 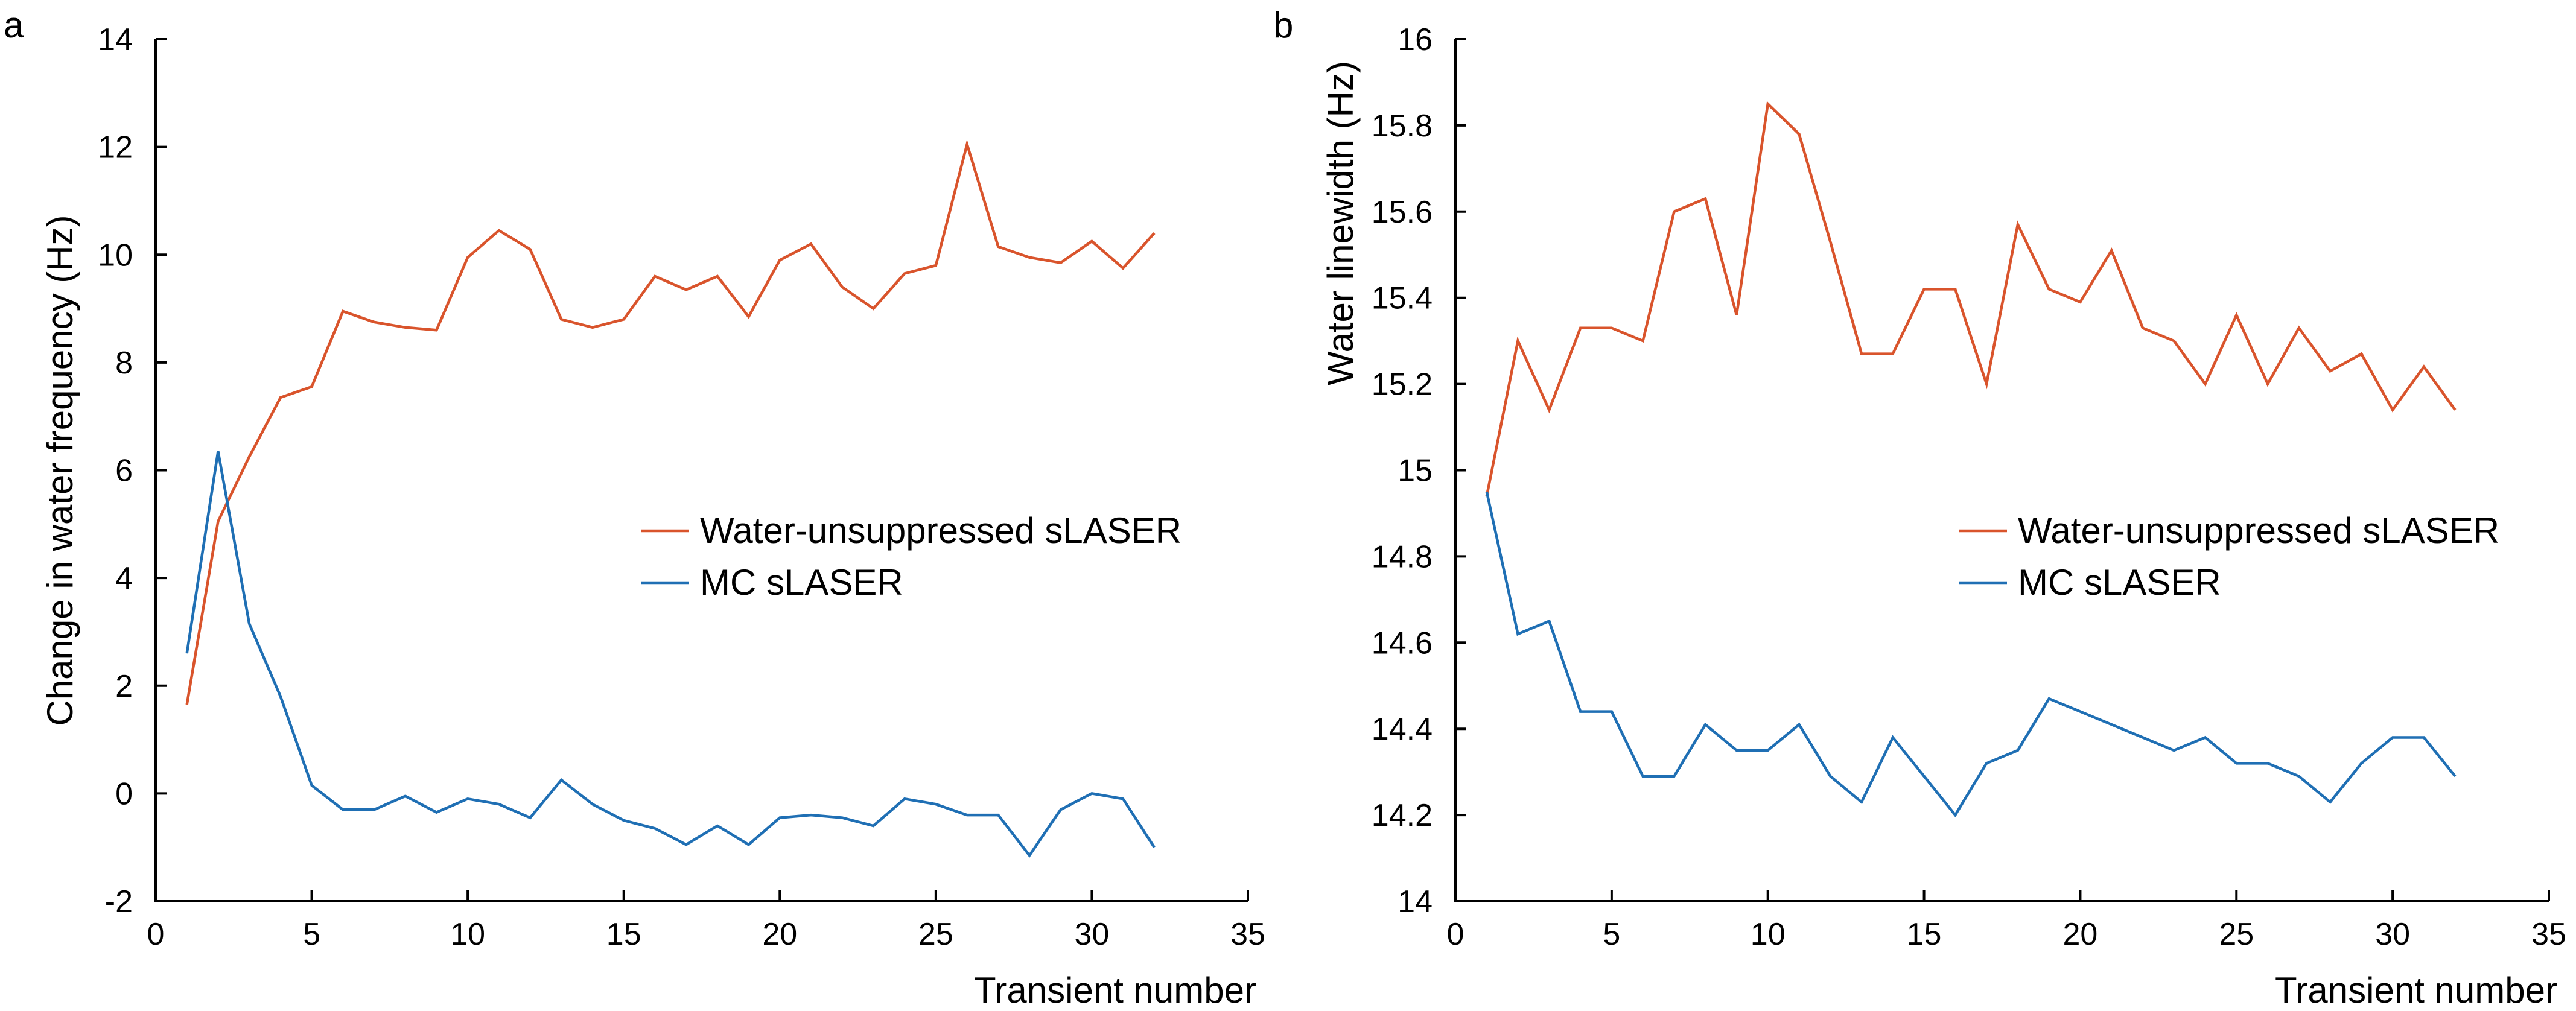 What do you see at coordinates (1403, 643) in the screenshot?
I see `panel-b-y-tick-label: 14.6` at bounding box center [1403, 643].